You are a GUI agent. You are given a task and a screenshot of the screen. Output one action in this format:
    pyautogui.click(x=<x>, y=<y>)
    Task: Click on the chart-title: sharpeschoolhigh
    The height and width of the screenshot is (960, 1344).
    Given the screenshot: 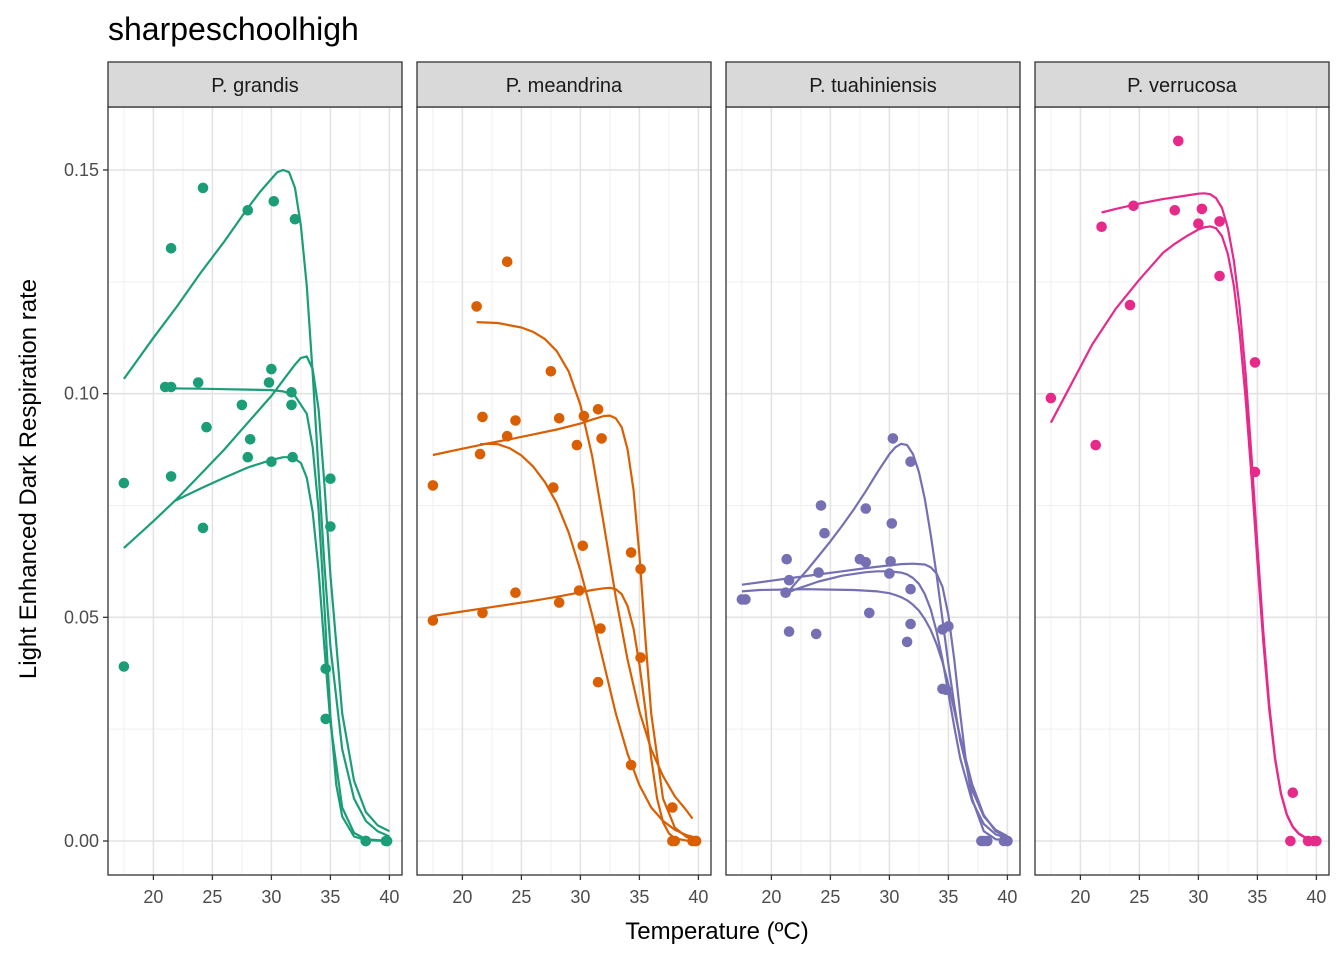 What is the action you would take?
    pyautogui.click(x=233, y=29)
    